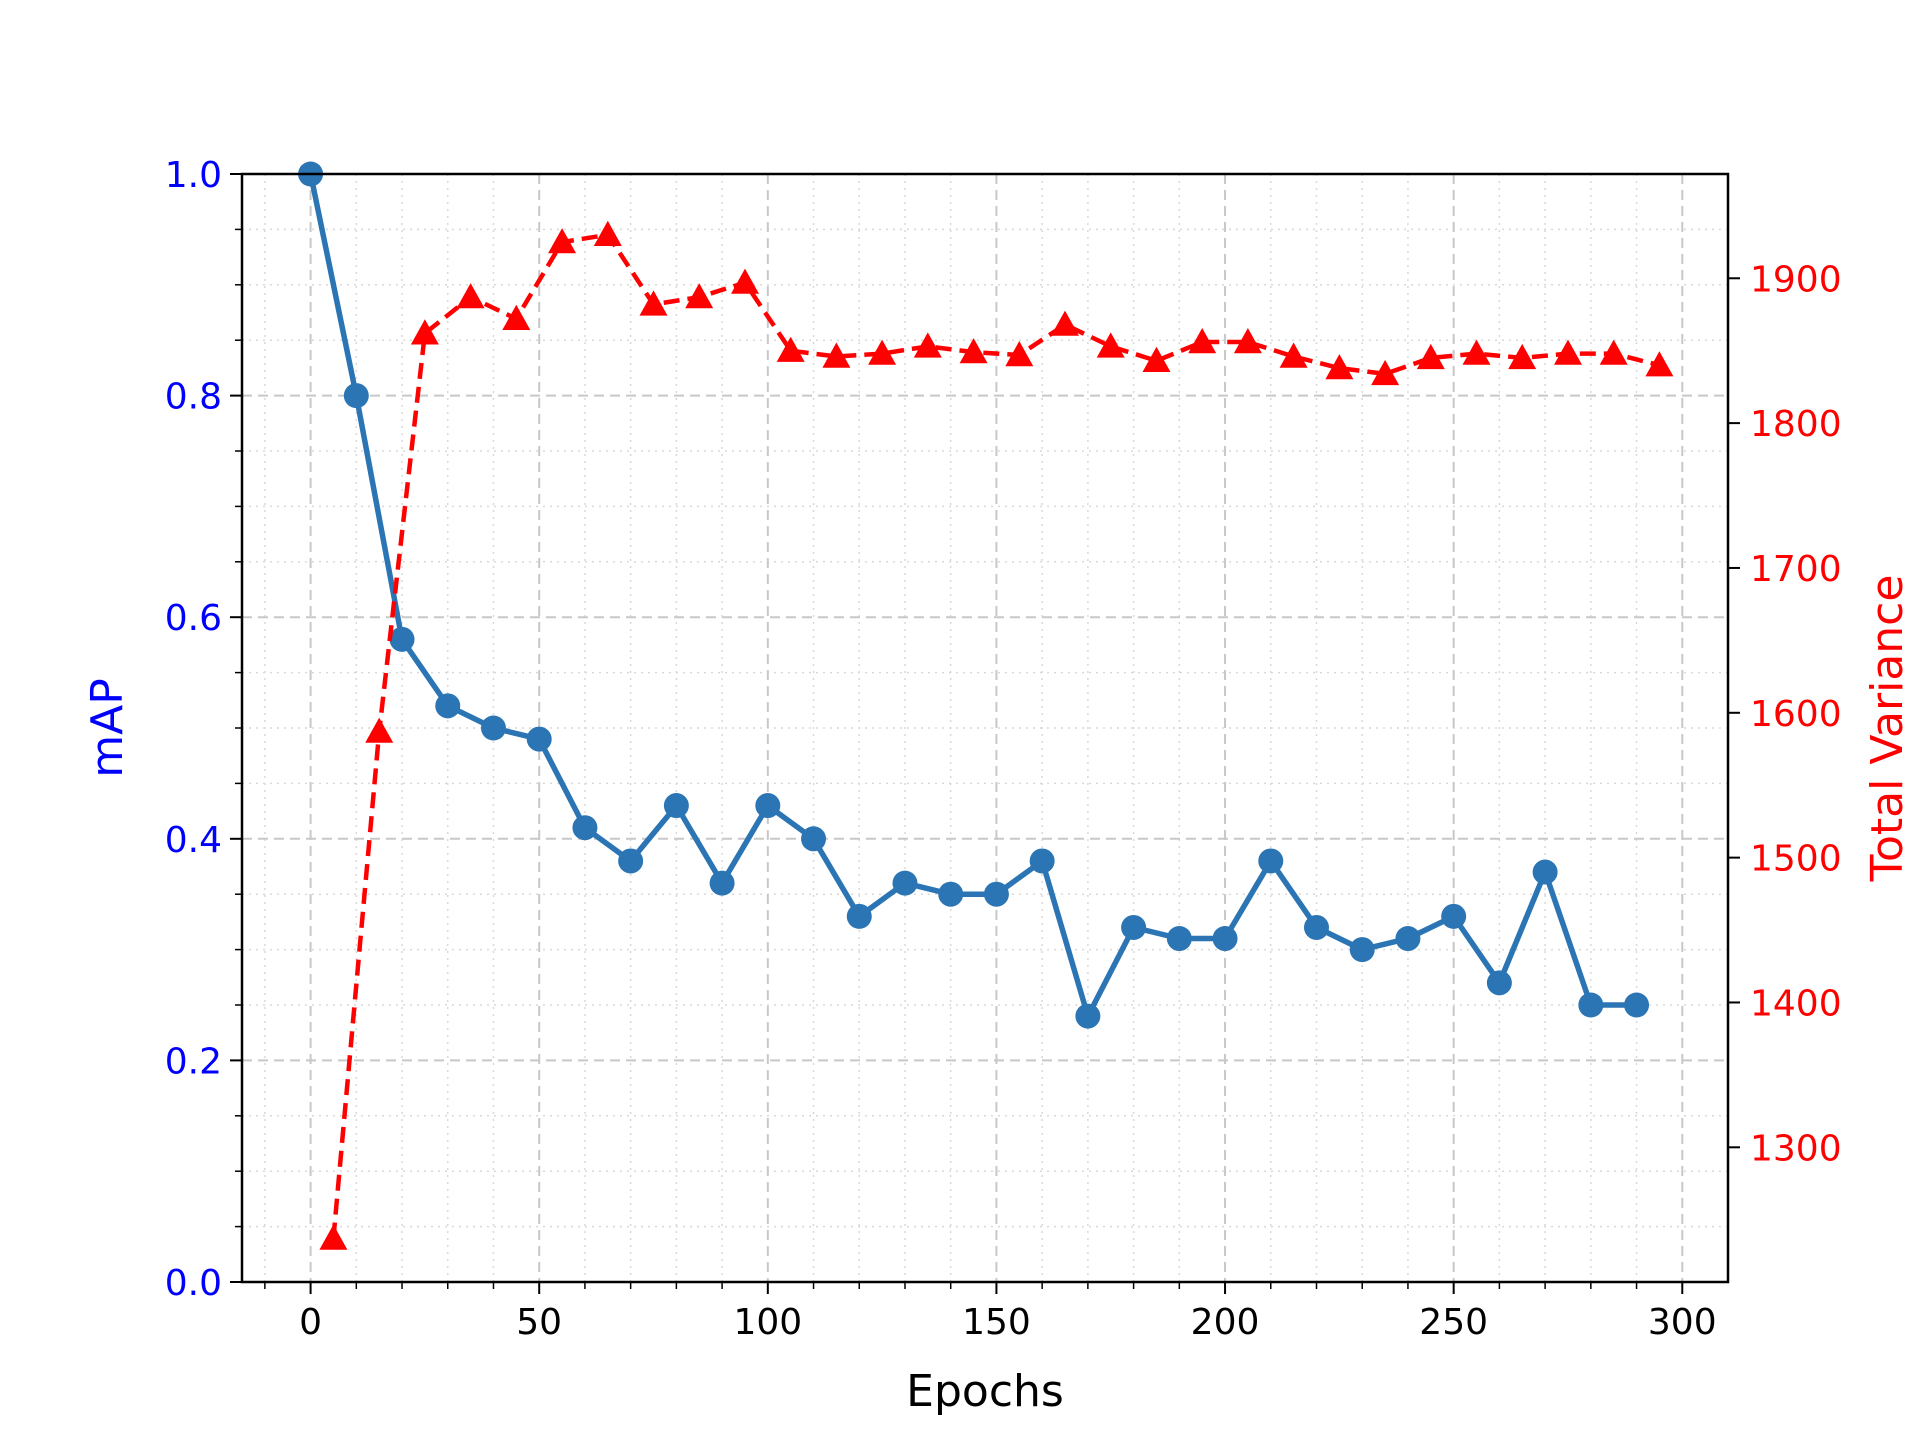 This screenshot has height=1440, width=1920. Describe the element at coordinates (193, 1283) in the screenshot. I see `y-left-tick-label: 0.0` at that location.